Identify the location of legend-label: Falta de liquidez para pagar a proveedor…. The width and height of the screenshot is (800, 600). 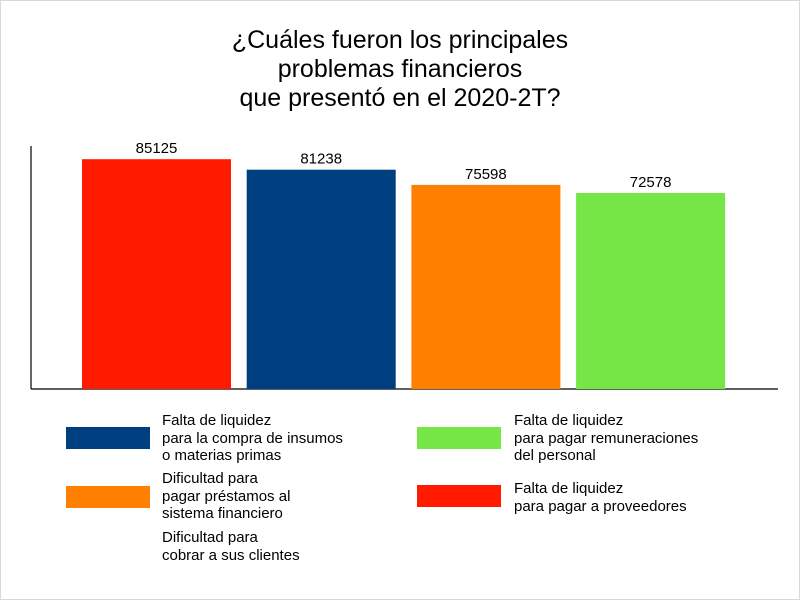
(600, 497).